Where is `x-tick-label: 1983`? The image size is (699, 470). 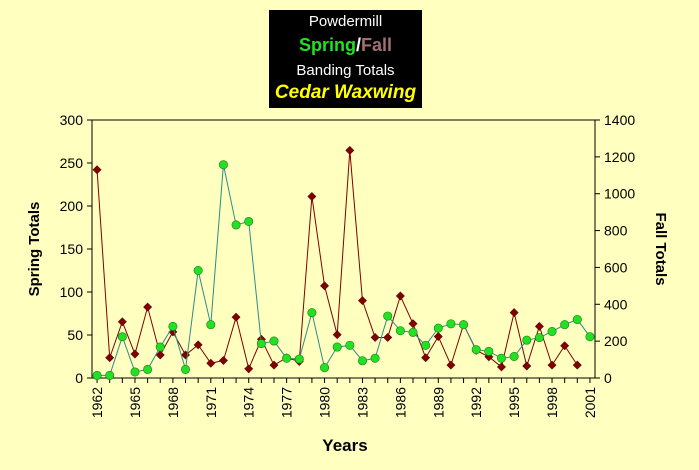
x-tick-label: 1983 is located at coordinates (362, 402).